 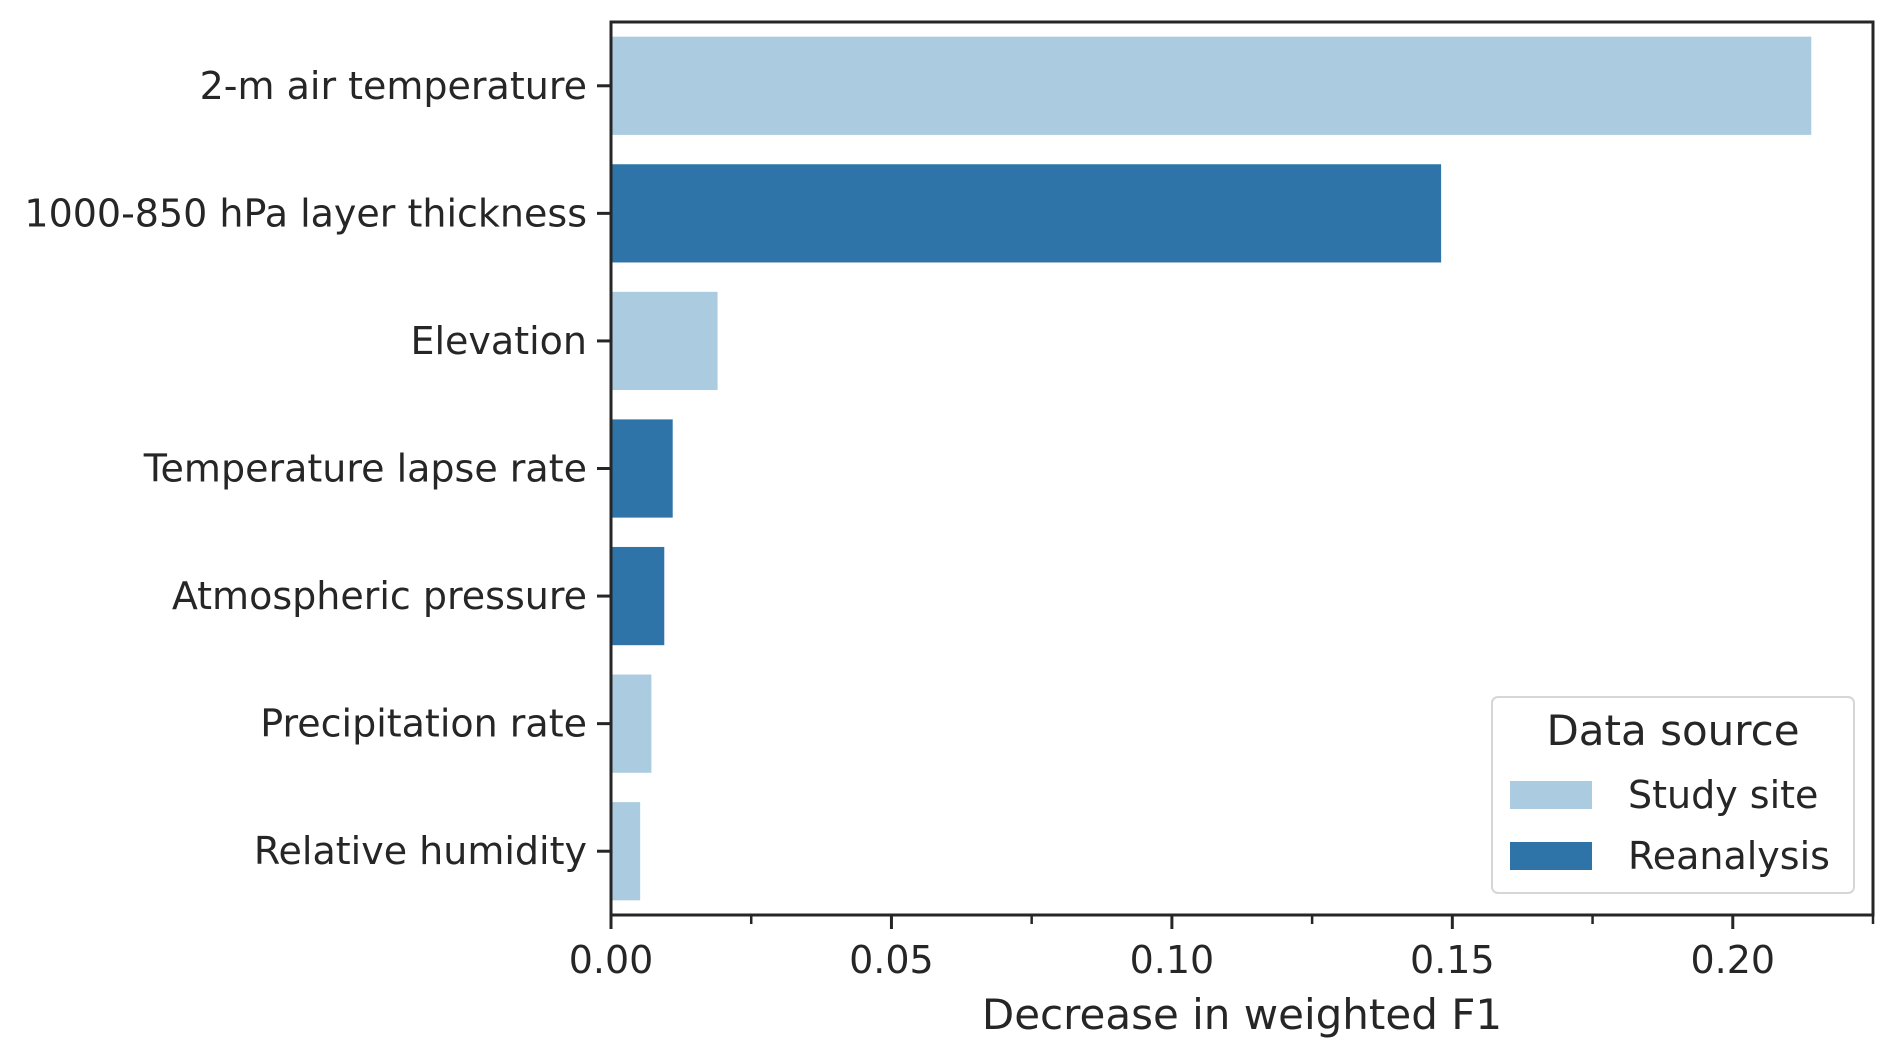 What do you see at coordinates (393, 86) in the screenshot?
I see `y-tick-label-2-m-air-temperature: 2-m air temperature` at bounding box center [393, 86].